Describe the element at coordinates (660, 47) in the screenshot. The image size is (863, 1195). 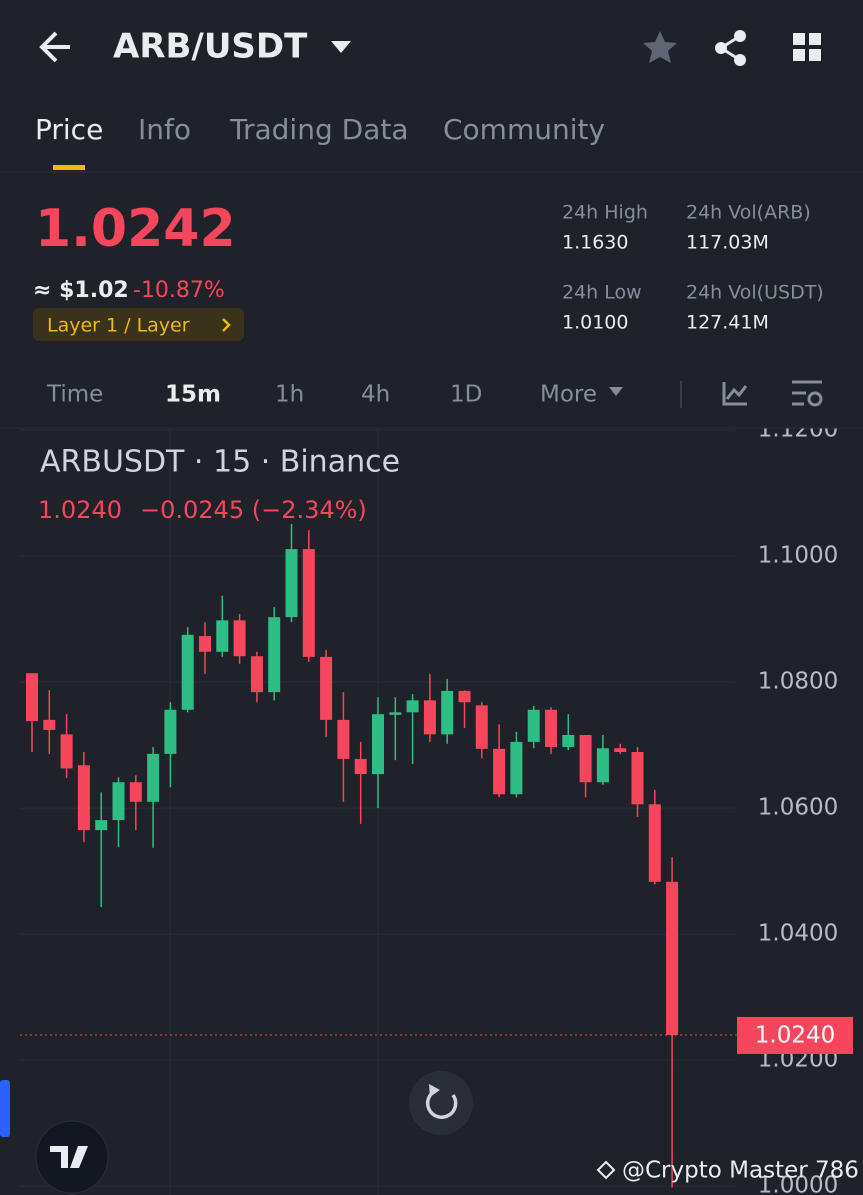
I see `favorite-star` at that location.